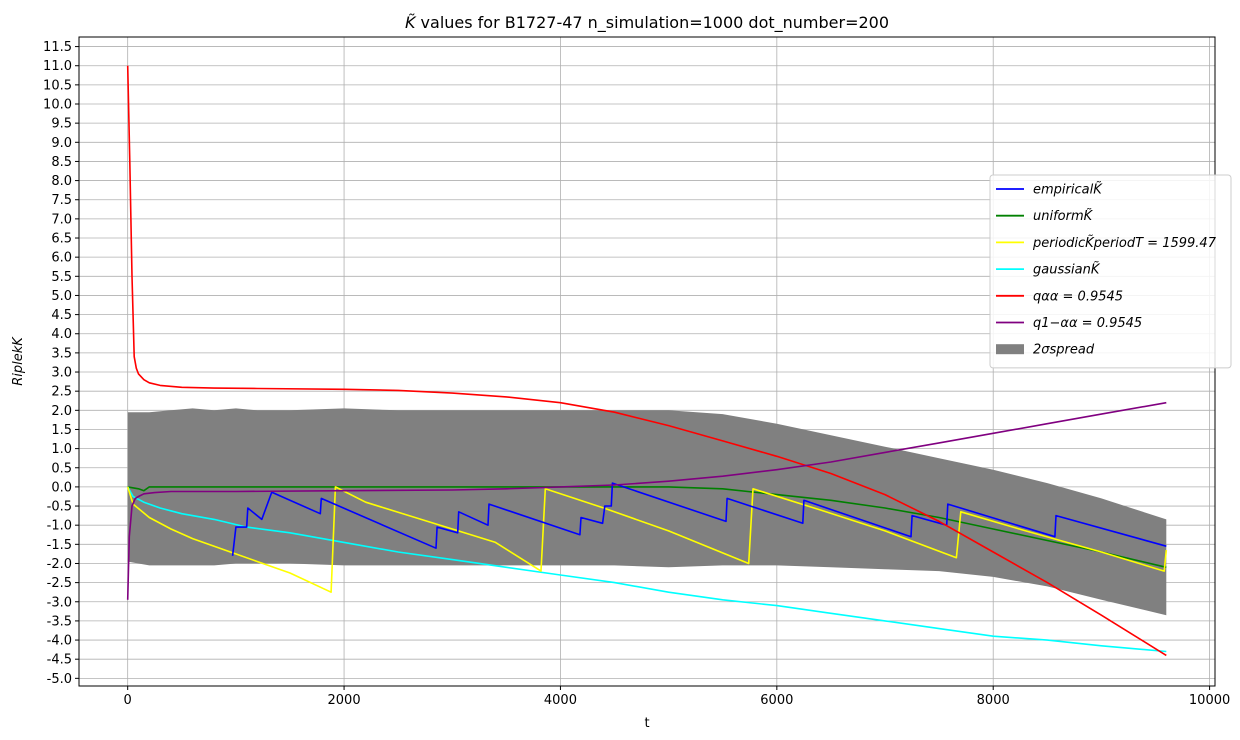  Describe the element at coordinates (18, 361) in the screenshot. I see `y-axis-label: RiplekK` at that location.